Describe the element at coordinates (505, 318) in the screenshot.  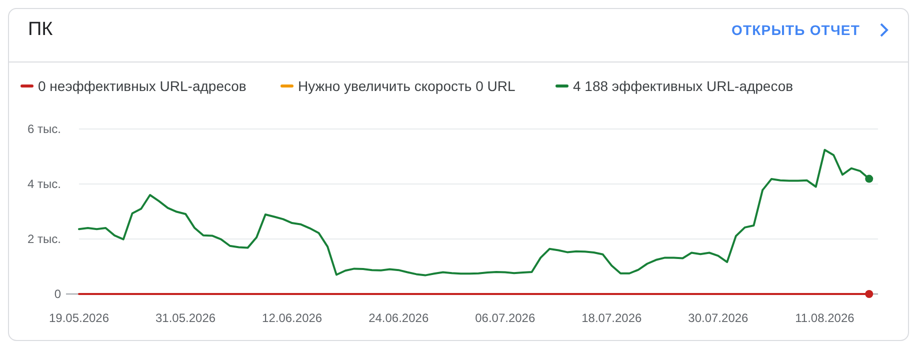
I see `x-tick-label: 06.07.2026` at that location.